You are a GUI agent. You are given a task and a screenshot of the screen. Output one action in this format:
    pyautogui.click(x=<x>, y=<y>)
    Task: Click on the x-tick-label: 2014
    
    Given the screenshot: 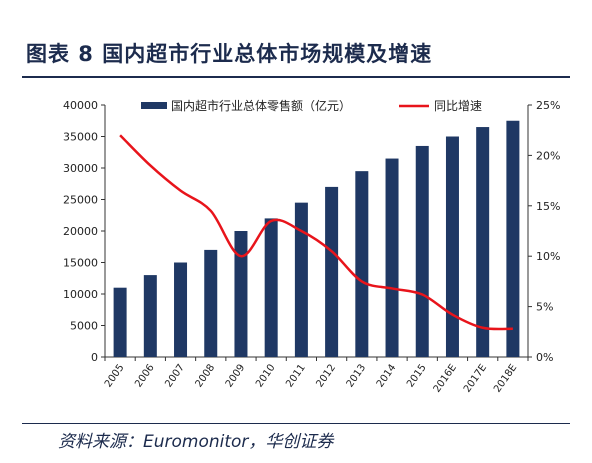 What is the action you would take?
    pyautogui.click(x=387, y=375)
    